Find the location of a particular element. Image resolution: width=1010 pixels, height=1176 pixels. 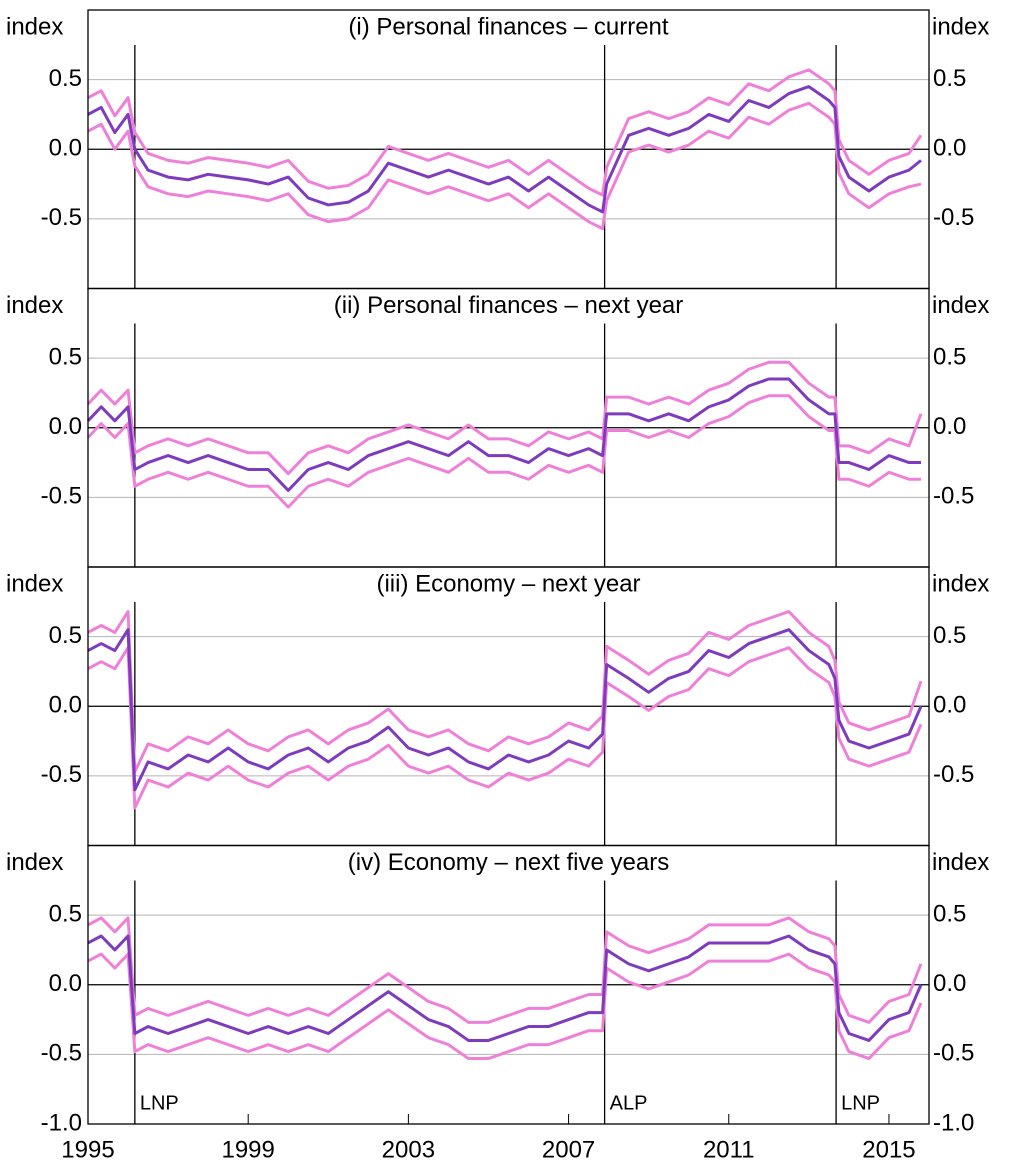

x-tick-label: 2003 is located at coordinates (408, 1149).